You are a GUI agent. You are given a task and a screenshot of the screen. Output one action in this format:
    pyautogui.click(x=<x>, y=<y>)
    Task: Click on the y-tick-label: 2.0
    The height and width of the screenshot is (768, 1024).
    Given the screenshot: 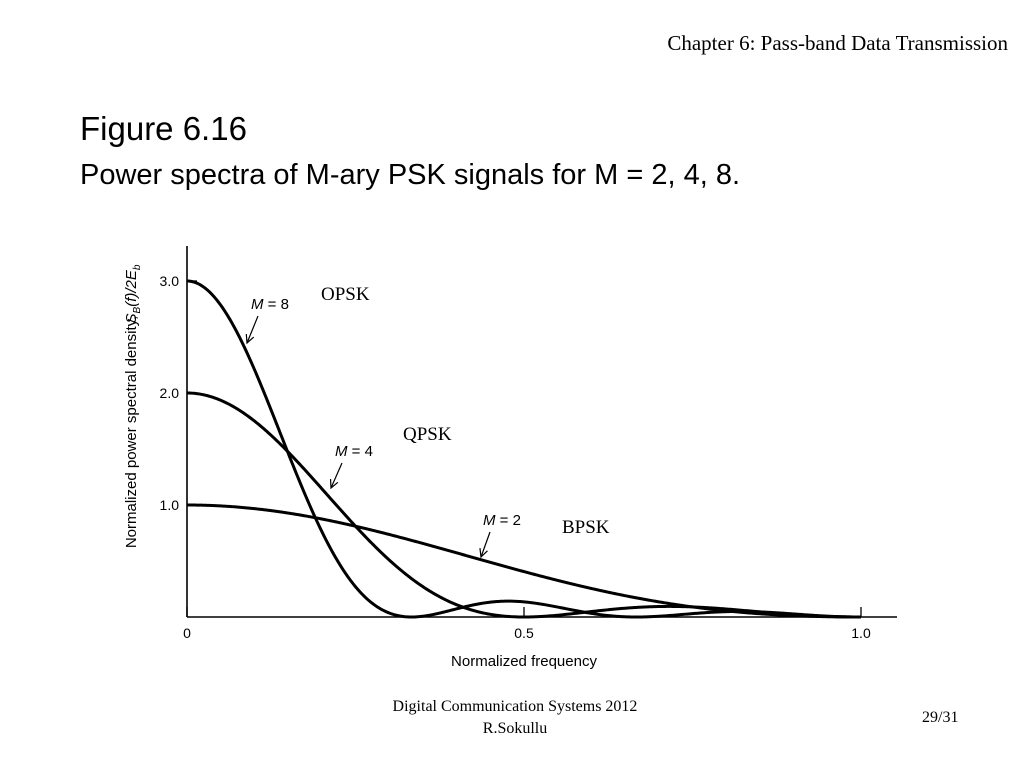 What is the action you would take?
    pyautogui.click(x=170, y=393)
    